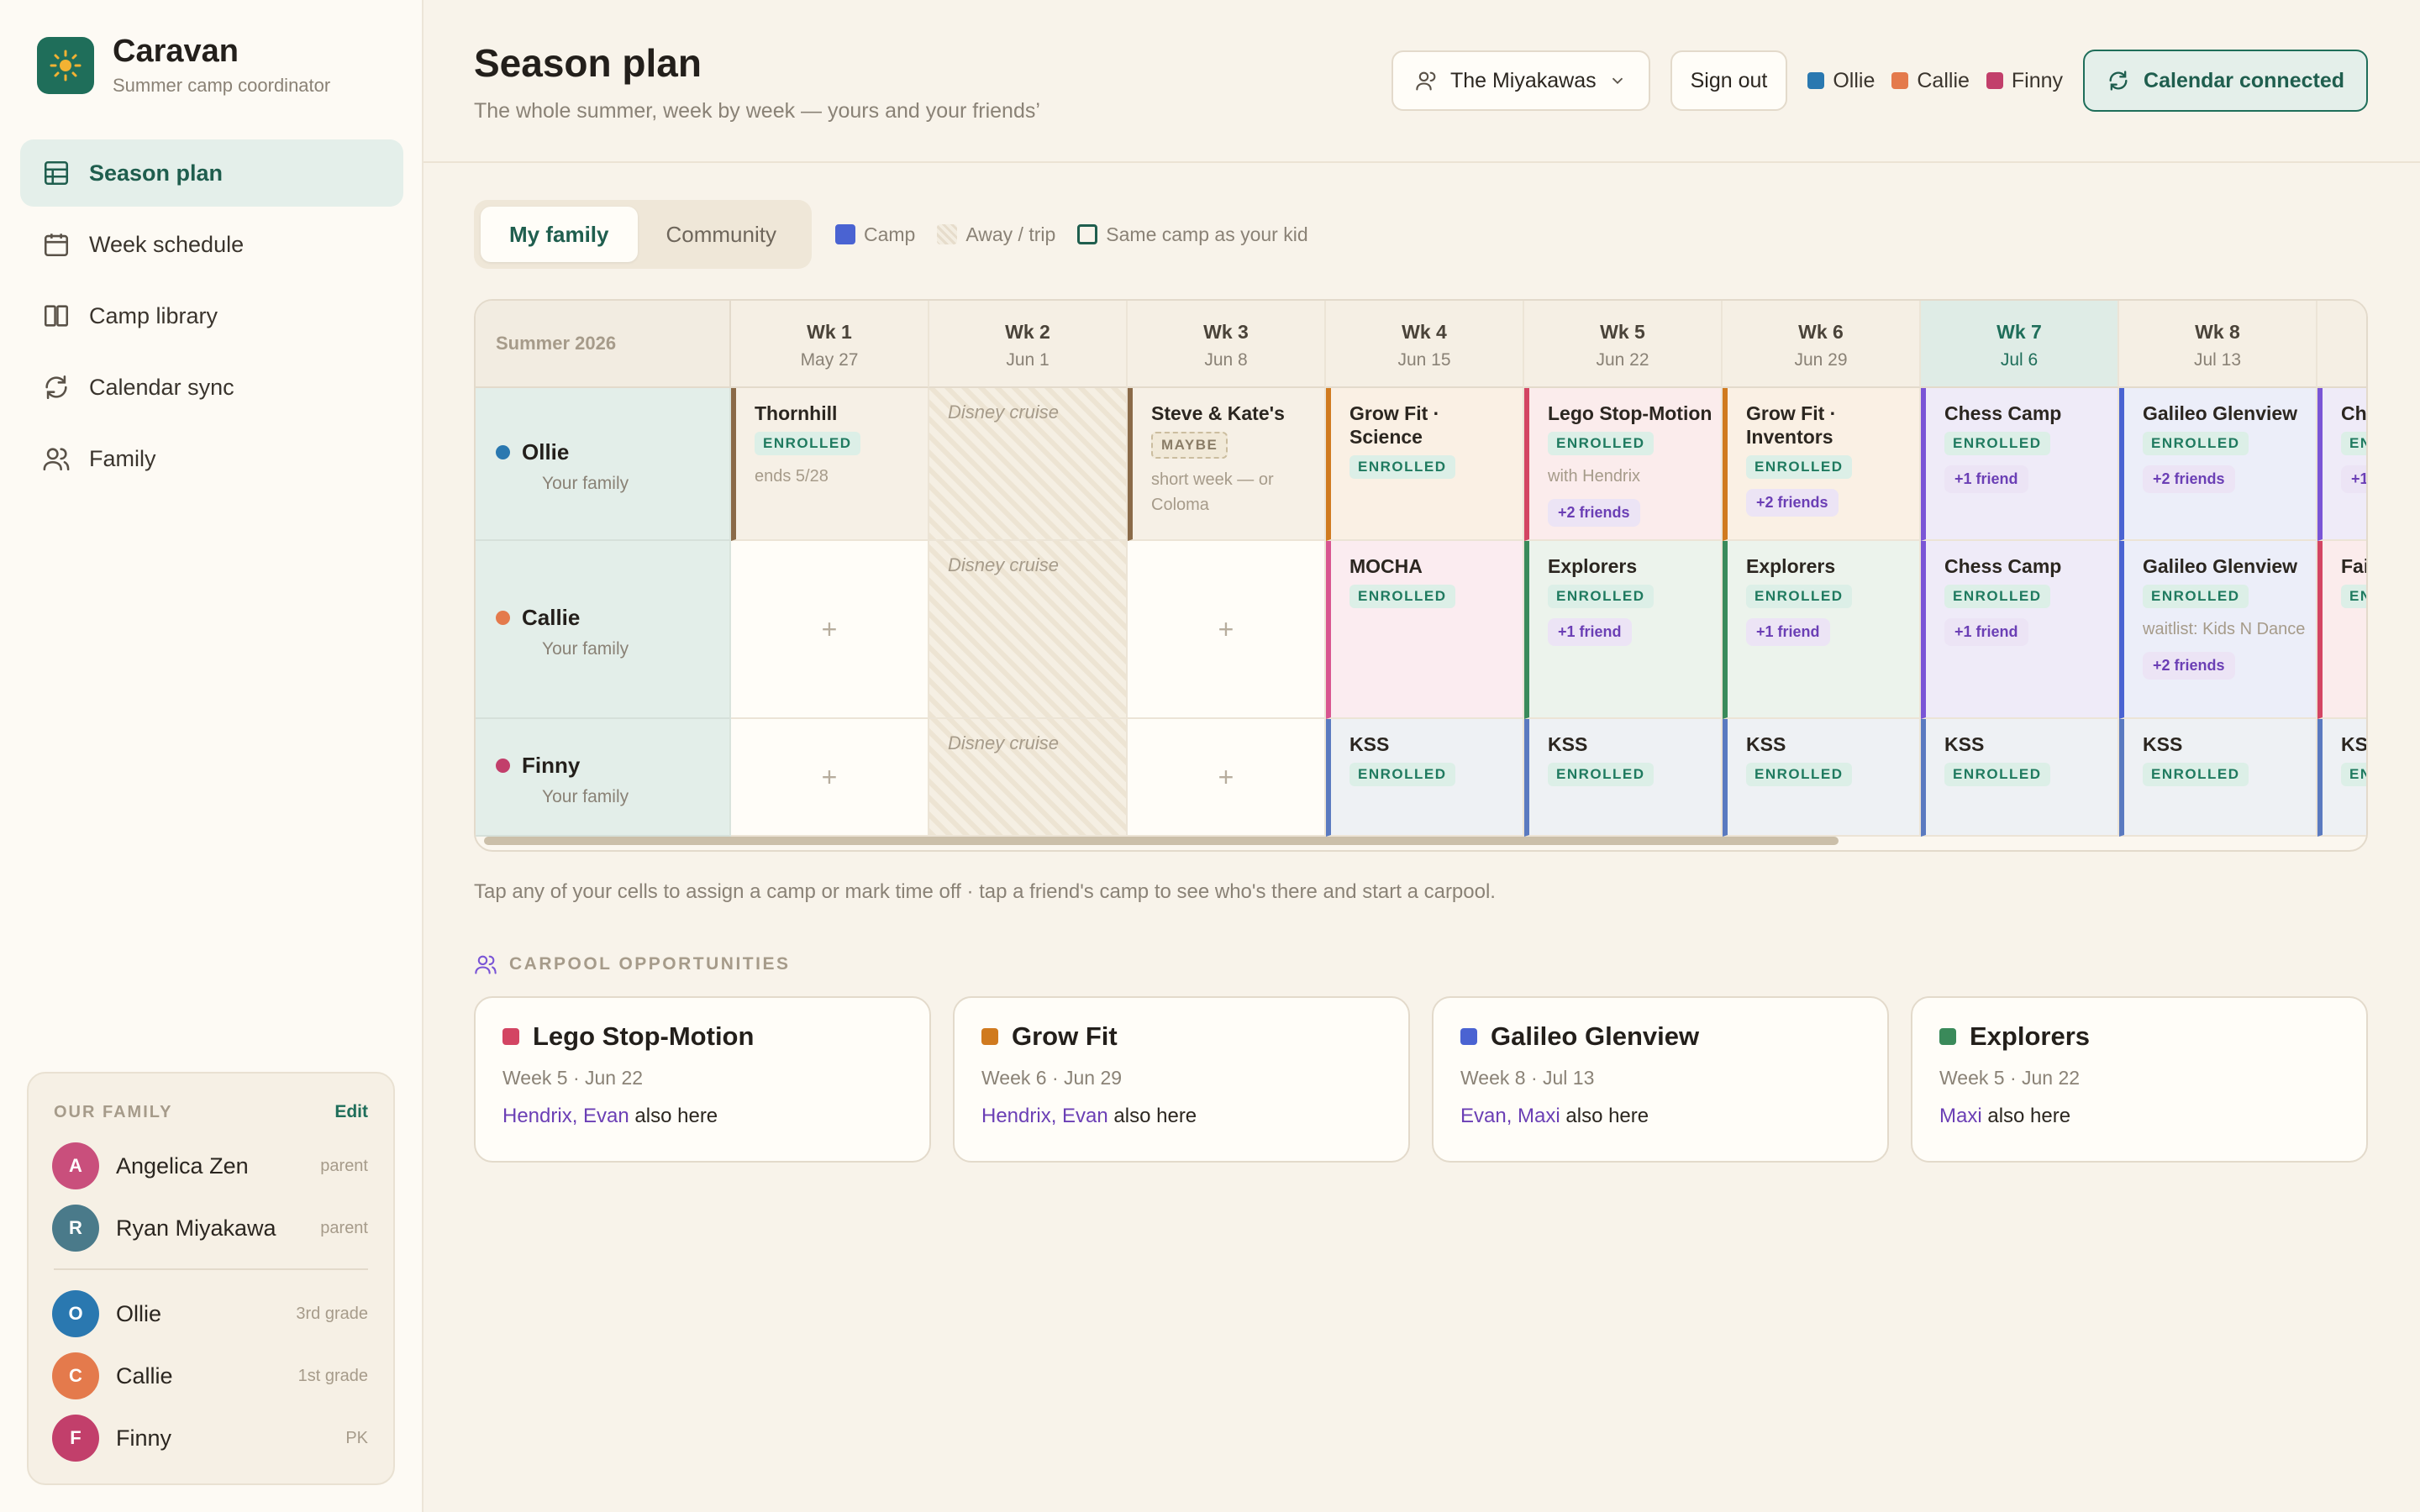 This screenshot has height=1512, width=2420. Describe the element at coordinates (2029, 1116) in the screenshot. I see `carpool-suffix: also here` at that location.